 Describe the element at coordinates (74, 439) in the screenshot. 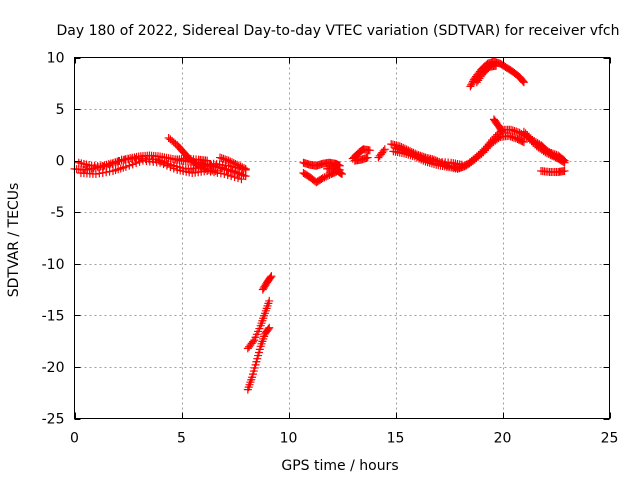

I see `x-tick-label: 0` at that location.